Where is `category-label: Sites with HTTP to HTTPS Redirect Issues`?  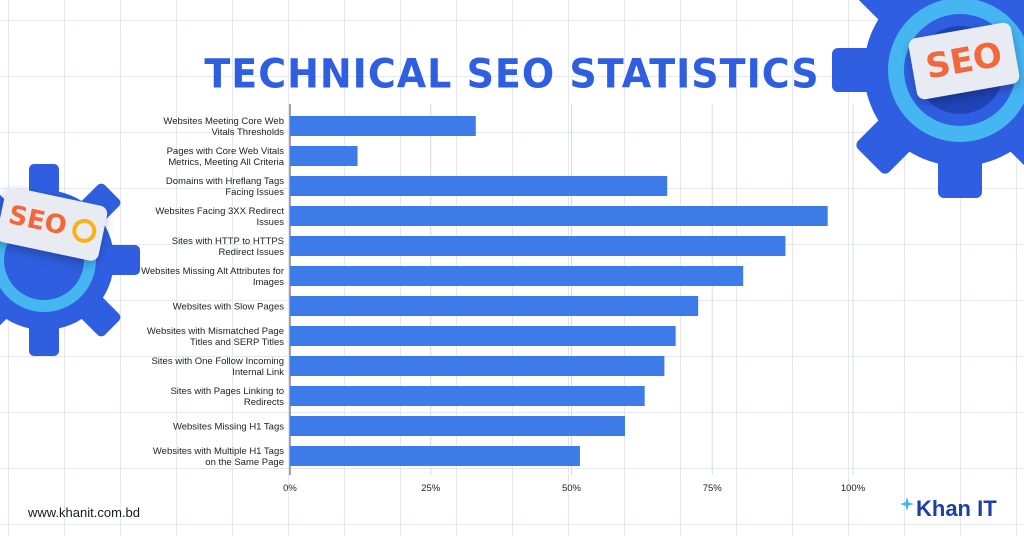 category-label: Sites with HTTP to HTTPS Redirect Issues is located at coordinates (228, 247).